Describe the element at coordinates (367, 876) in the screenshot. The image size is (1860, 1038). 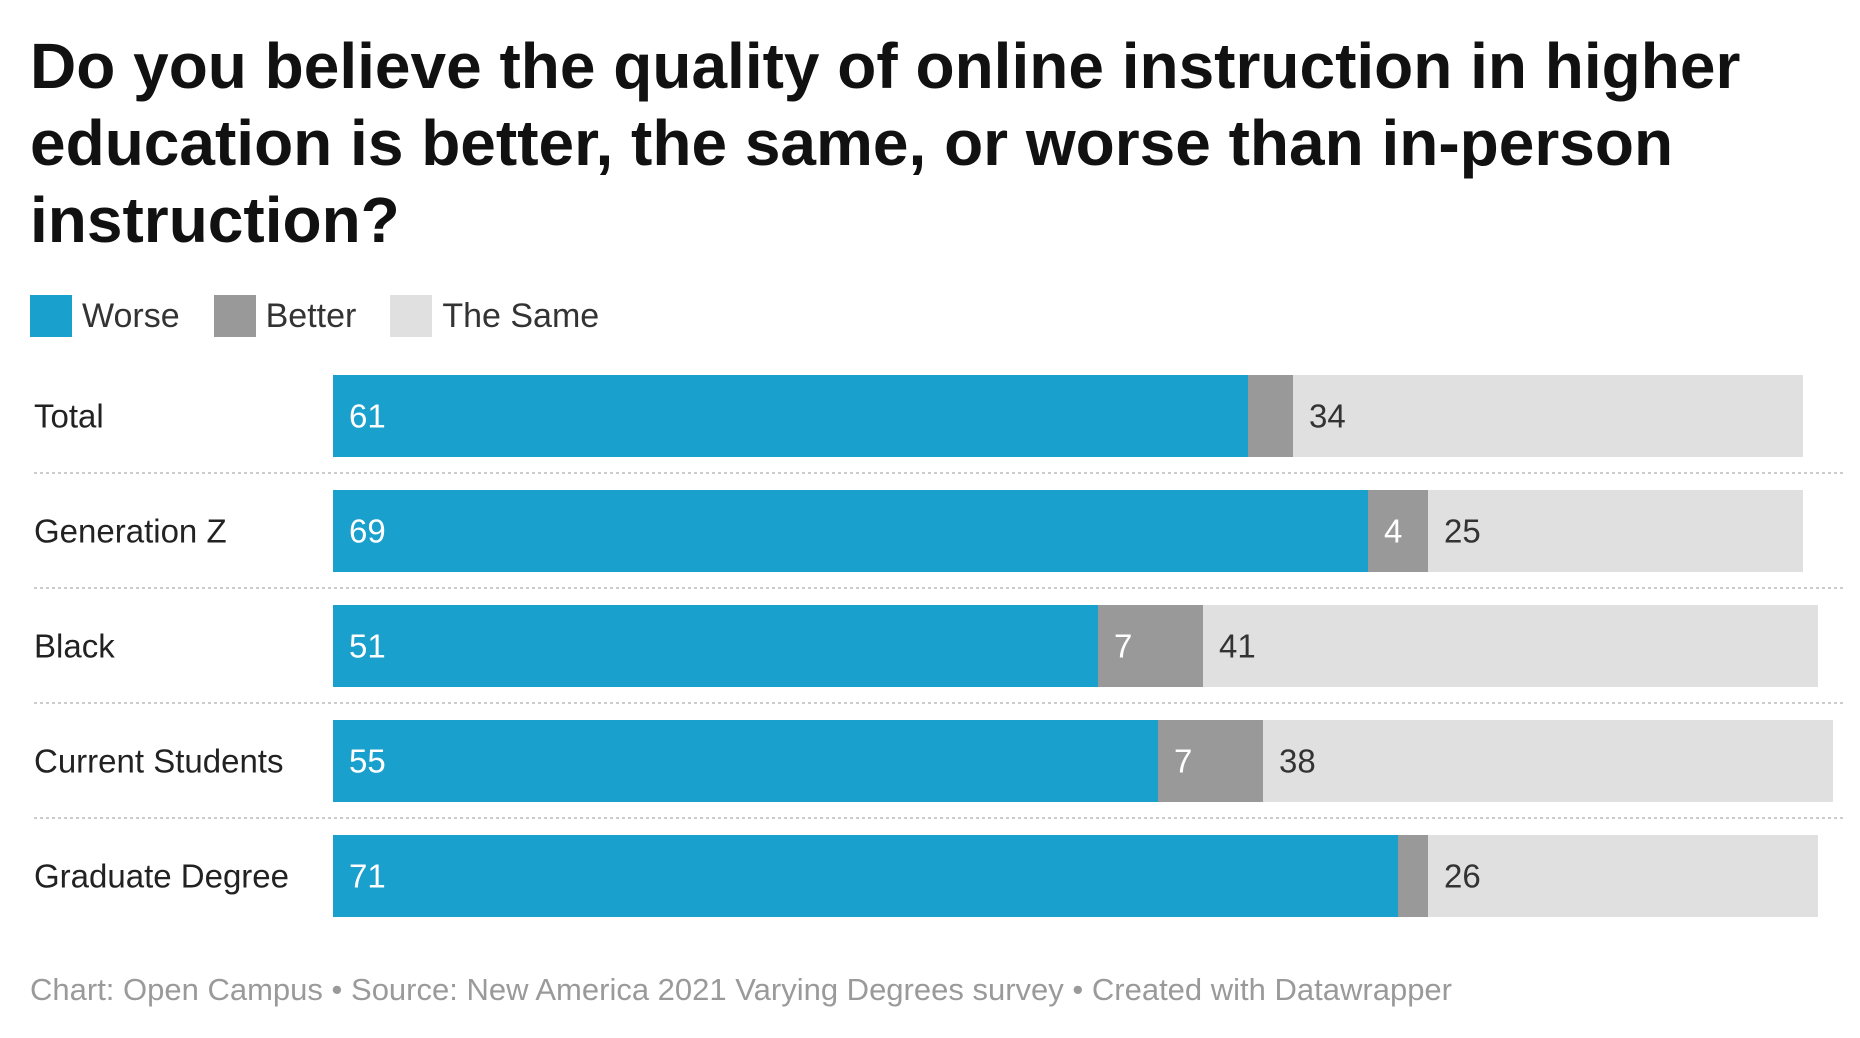
I see `data-label-worse: 71` at that location.